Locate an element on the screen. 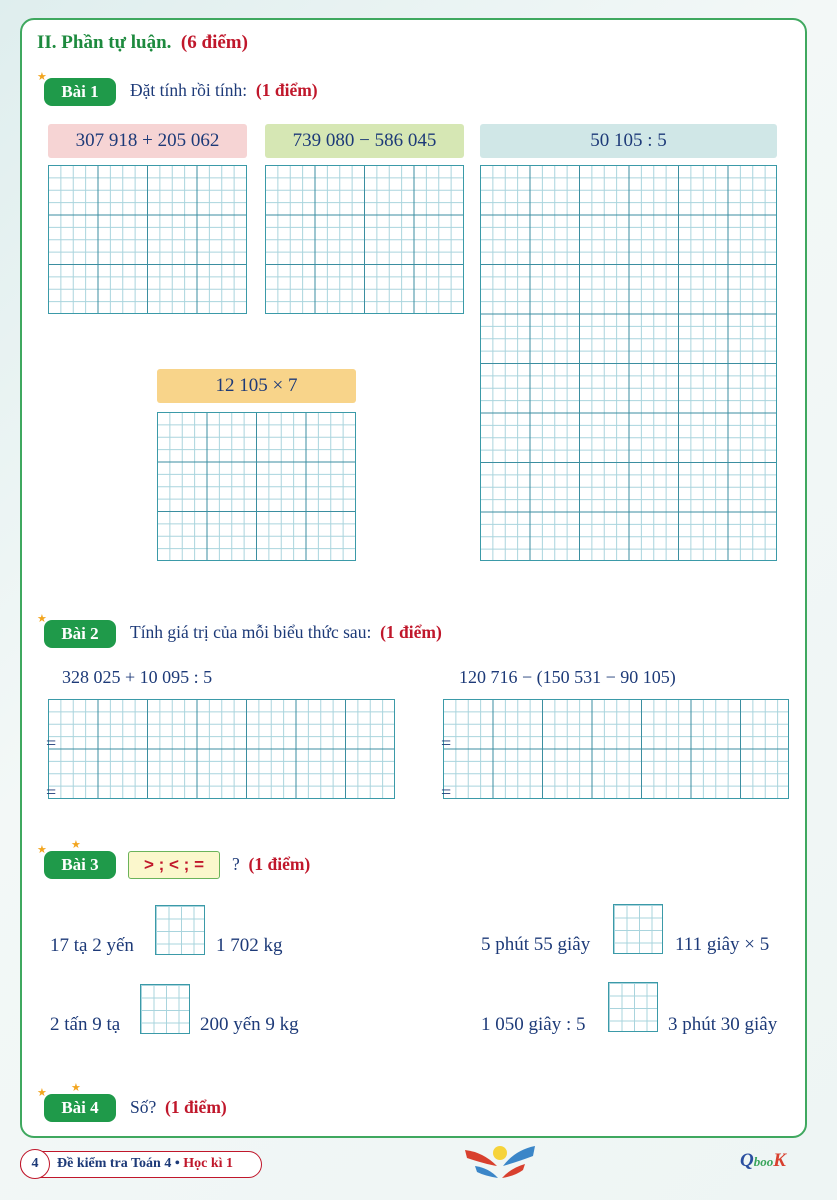 The width and height of the screenshot is (837, 1200). comparison-symbols: > ; < ; = is located at coordinates (174, 865).